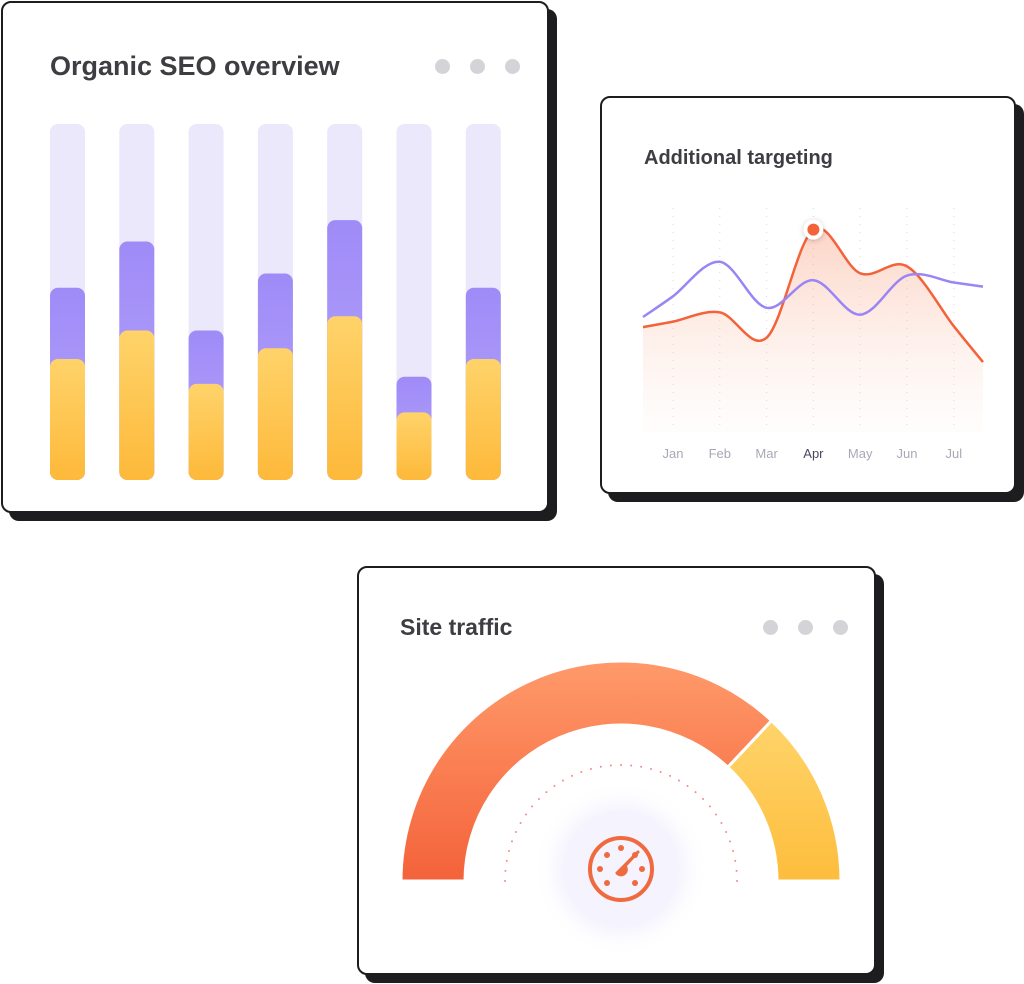 The height and width of the screenshot is (984, 1024). Describe the element at coordinates (766, 453) in the screenshot. I see `month-label: Mar` at that location.